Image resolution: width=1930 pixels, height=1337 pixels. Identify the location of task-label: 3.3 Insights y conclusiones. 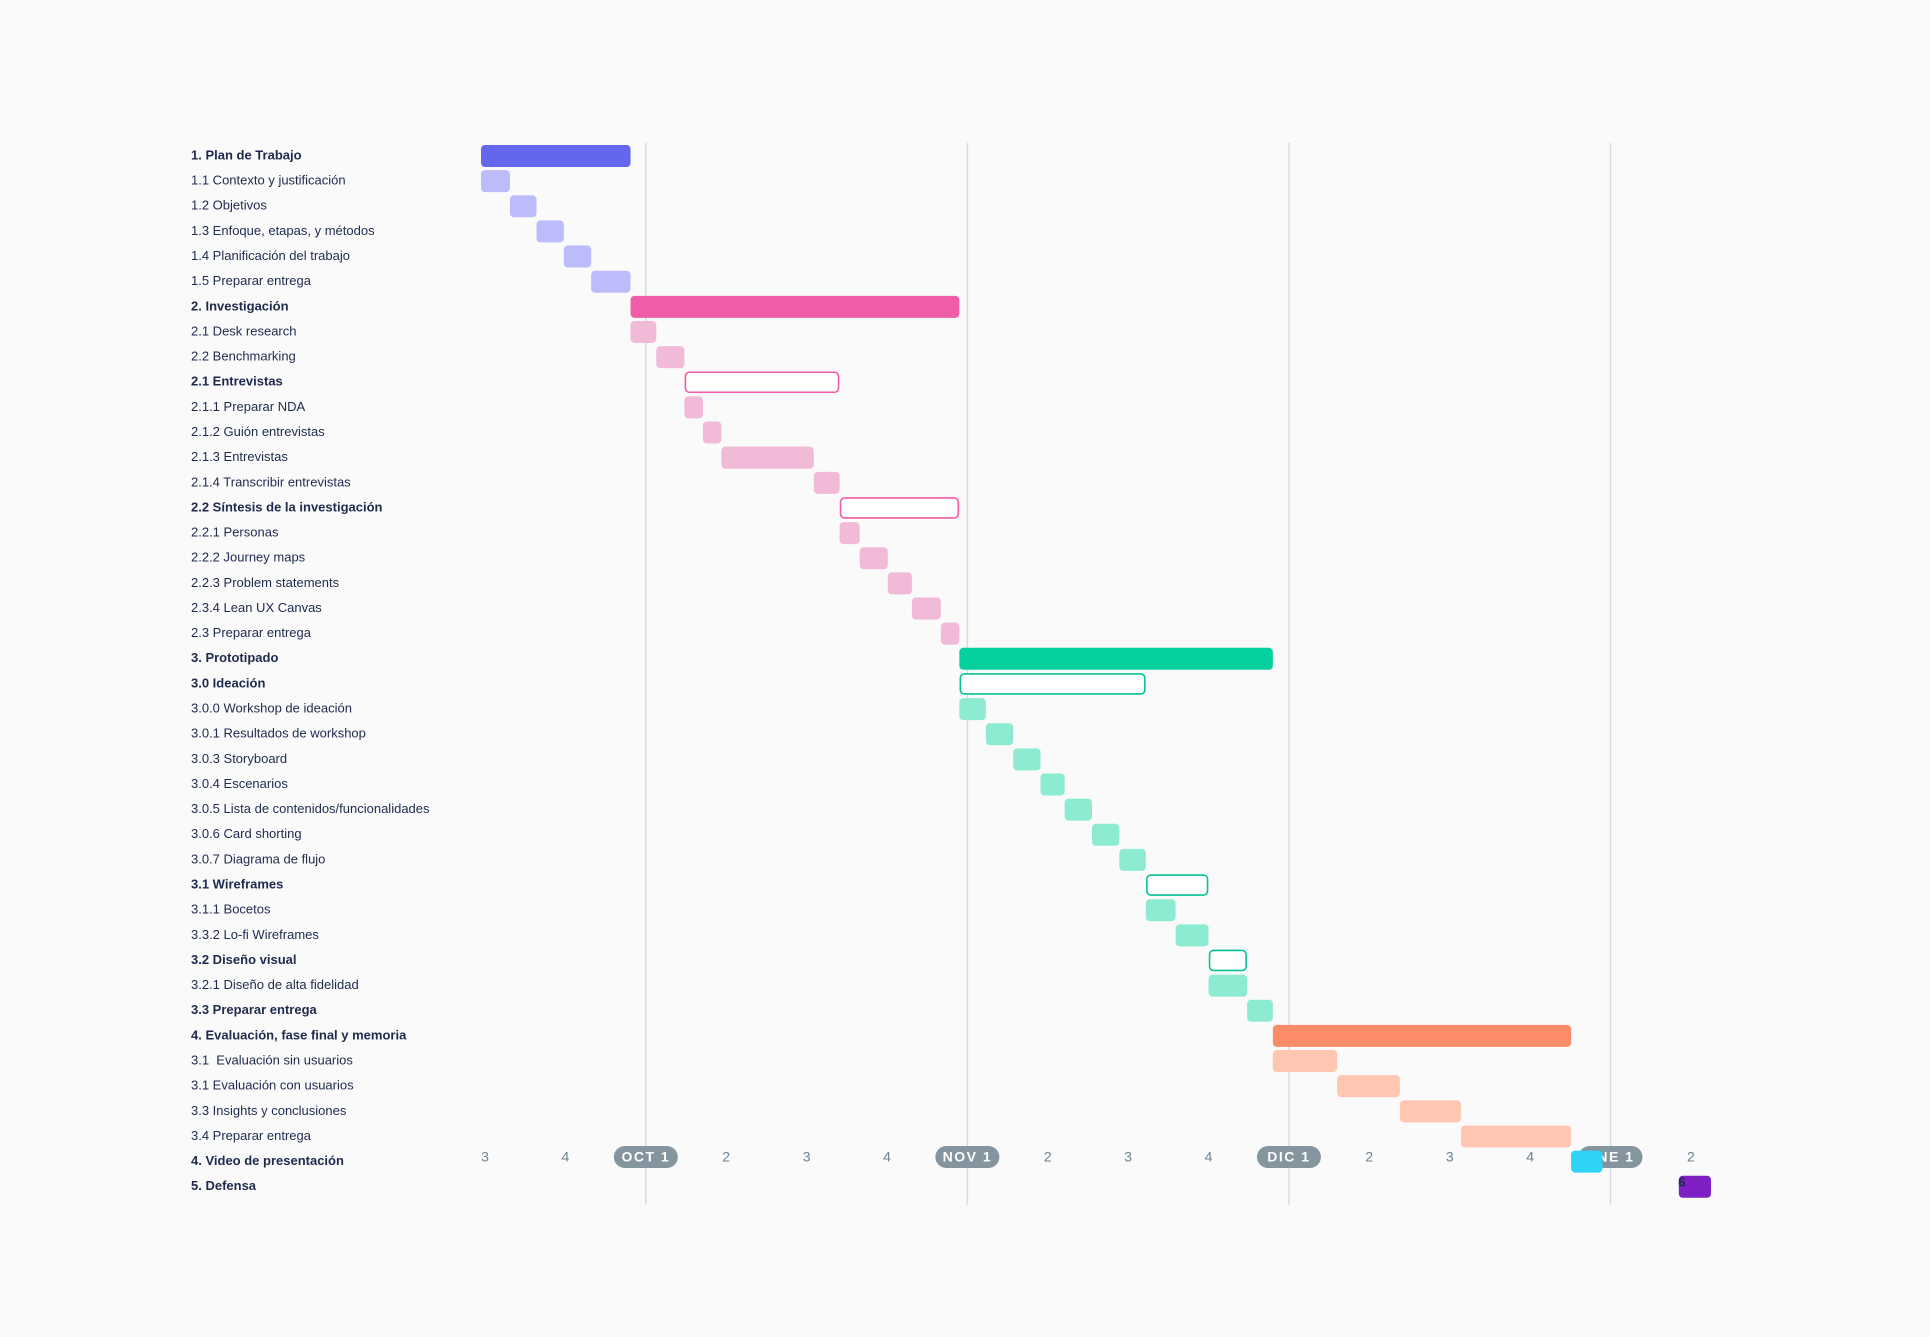
(269, 1110).